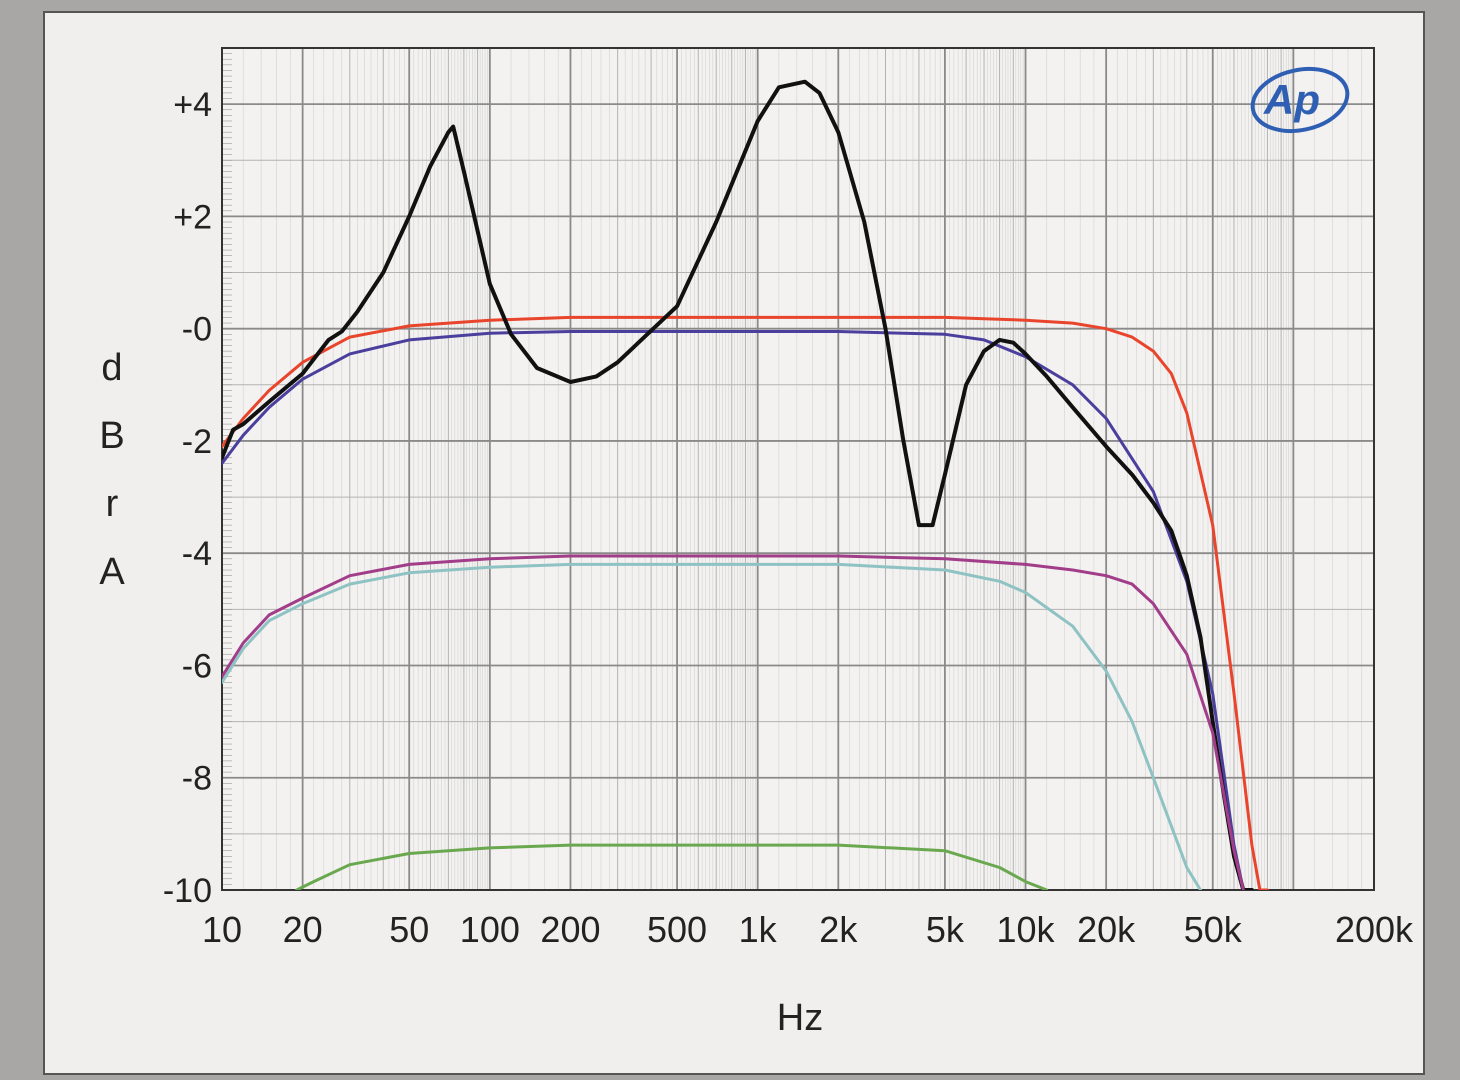 The image size is (1460, 1080). Describe the element at coordinates (1374, 929) in the screenshot. I see `x-tick-label: 200k` at that location.